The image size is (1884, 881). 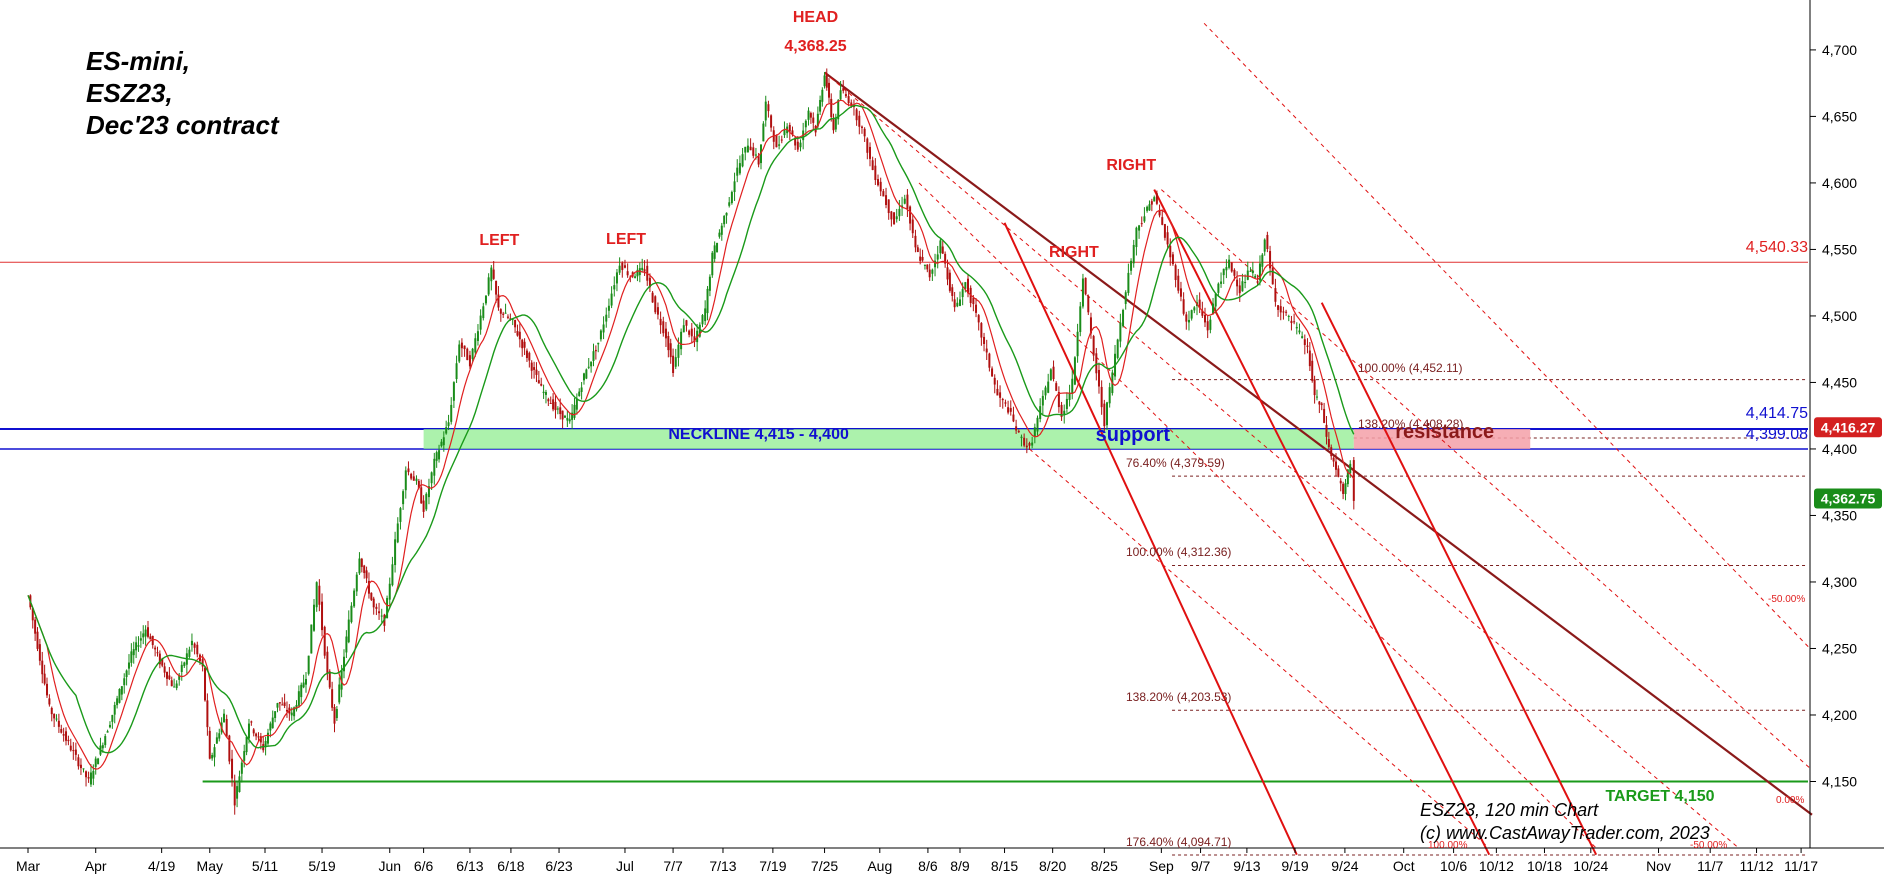 What do you see at coordinates (1839, 249) in the screenshot?
I see `y-tick-label: 4,550` at bounding box center [1839, 249].